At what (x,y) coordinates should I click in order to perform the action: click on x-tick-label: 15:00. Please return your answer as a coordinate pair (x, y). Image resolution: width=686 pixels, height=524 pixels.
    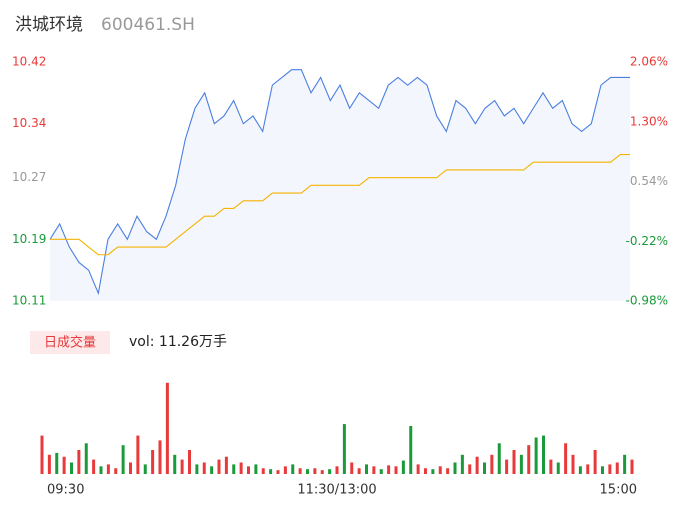
    Looking at the image, I should click on (618, 490).